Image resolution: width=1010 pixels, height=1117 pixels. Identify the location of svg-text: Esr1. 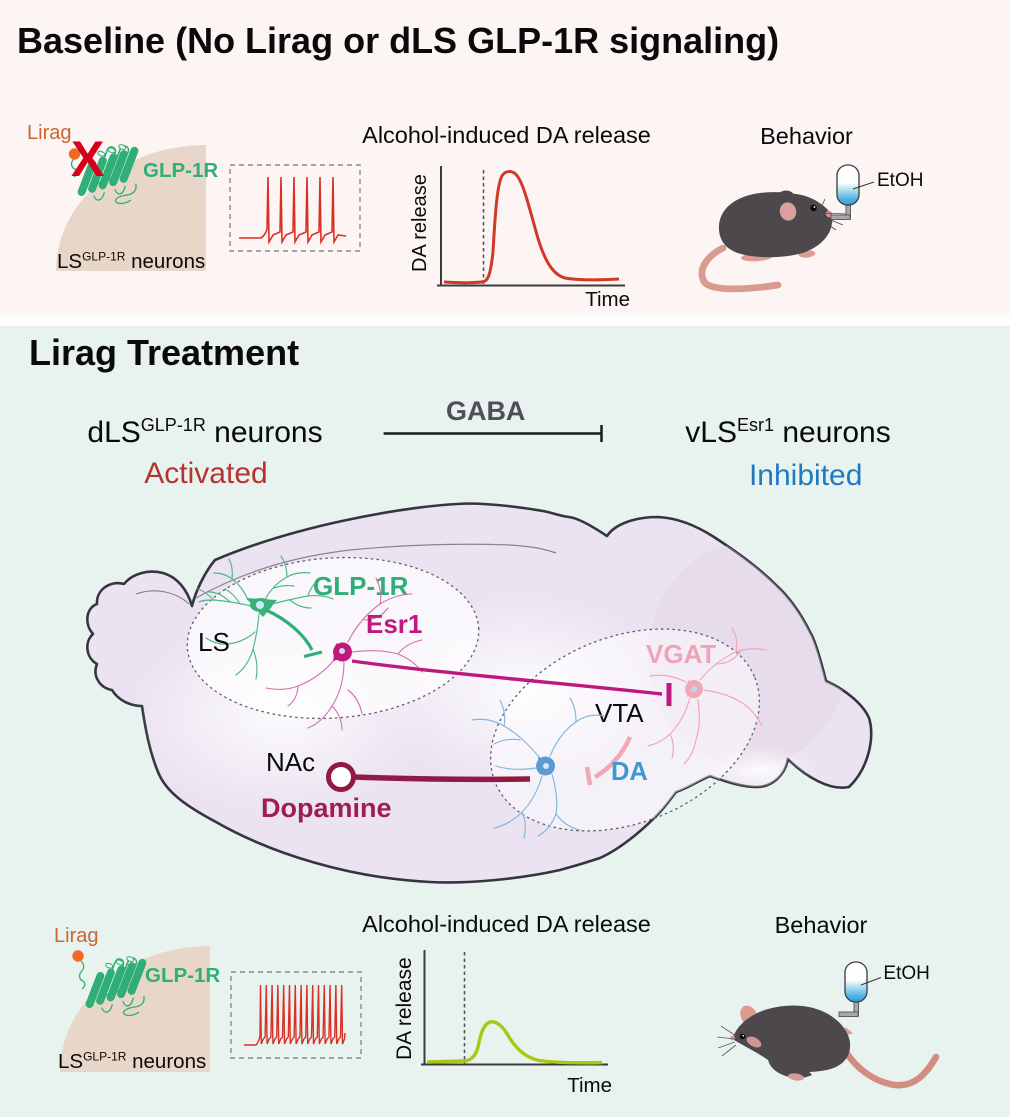
(394, 624).